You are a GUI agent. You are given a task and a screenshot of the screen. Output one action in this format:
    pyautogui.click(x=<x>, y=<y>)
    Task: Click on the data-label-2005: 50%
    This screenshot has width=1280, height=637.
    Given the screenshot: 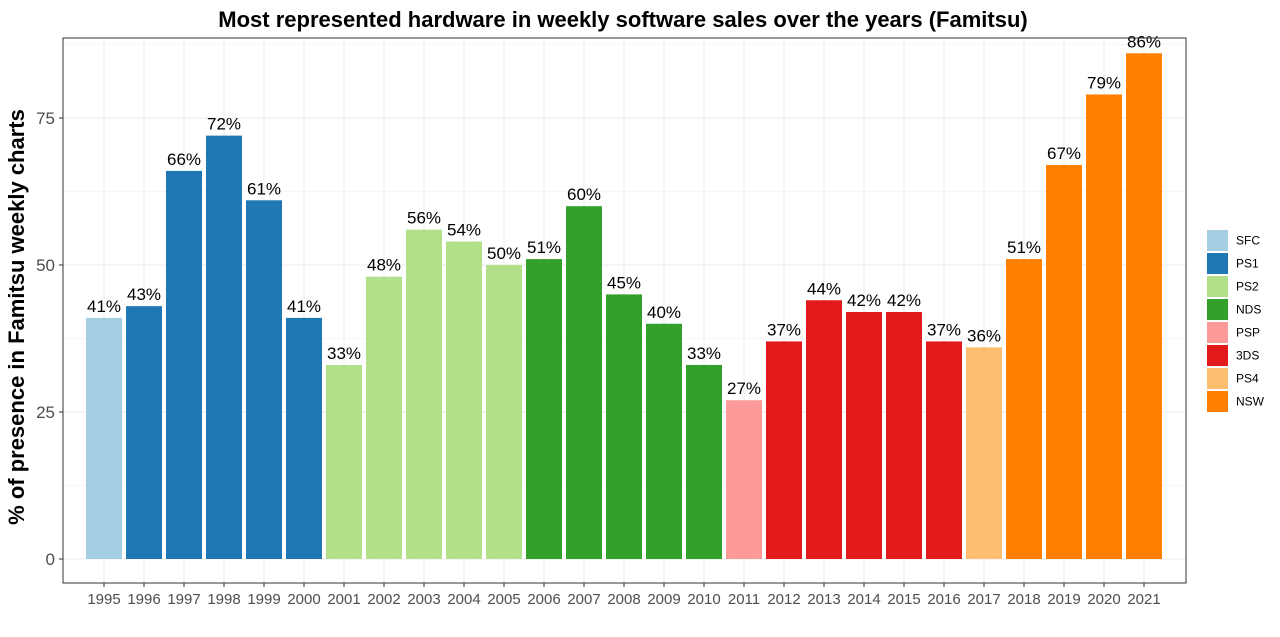 What is the action you would take?
    pyautogui.click(x=504, y=253)
    